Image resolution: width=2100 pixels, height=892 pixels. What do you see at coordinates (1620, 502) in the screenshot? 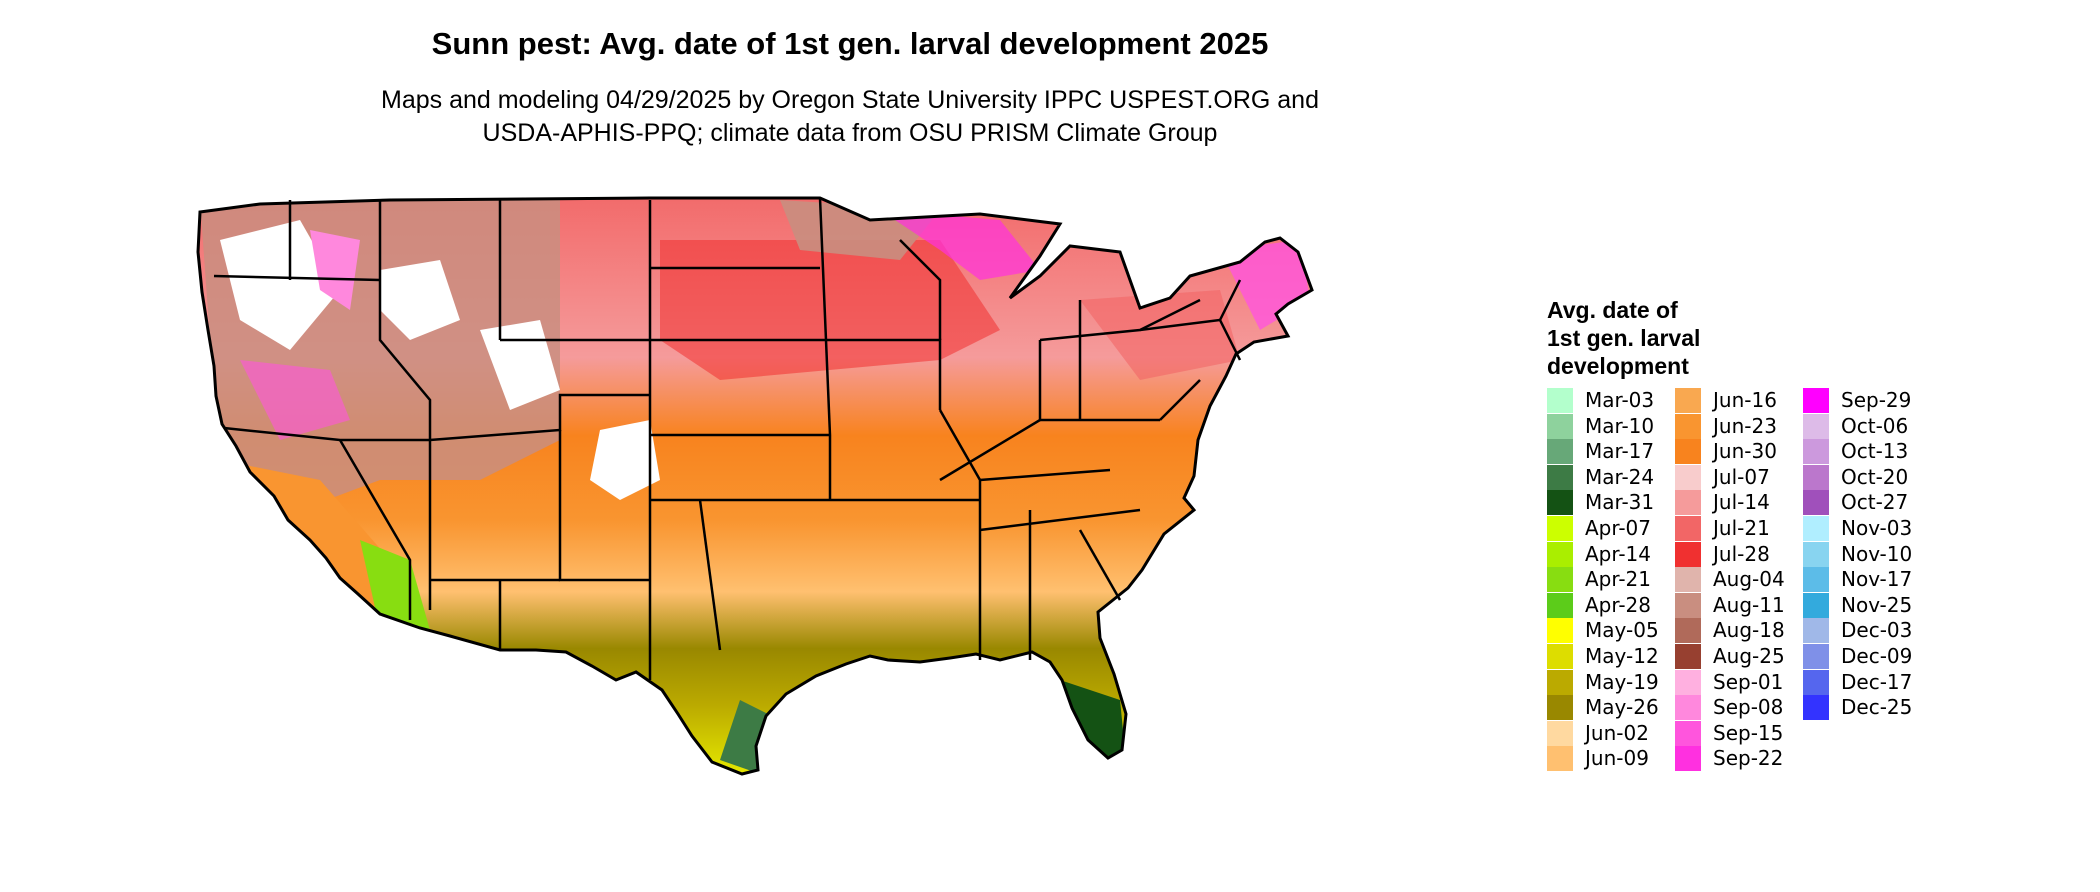
I see `legend-label: Mar-31` at bounding box center [1620, 502].